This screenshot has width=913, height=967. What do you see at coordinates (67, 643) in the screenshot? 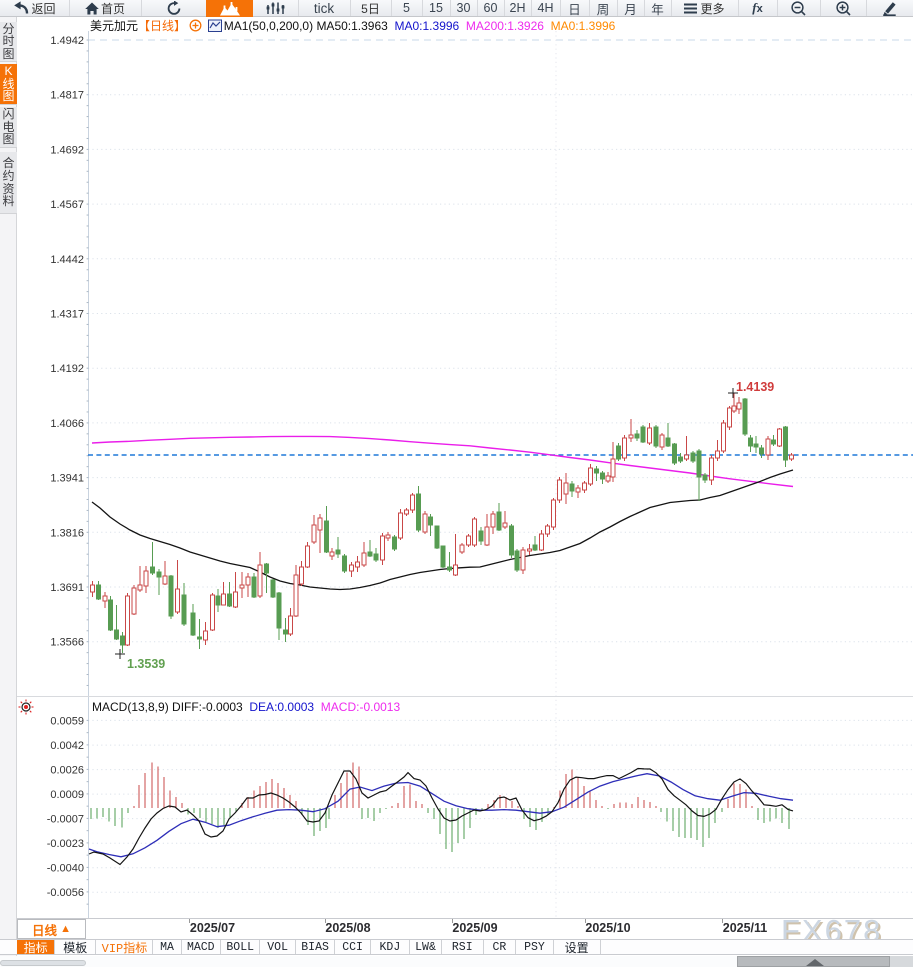
I see `svg-text: 1.3566` at bounding box center [67, 643].